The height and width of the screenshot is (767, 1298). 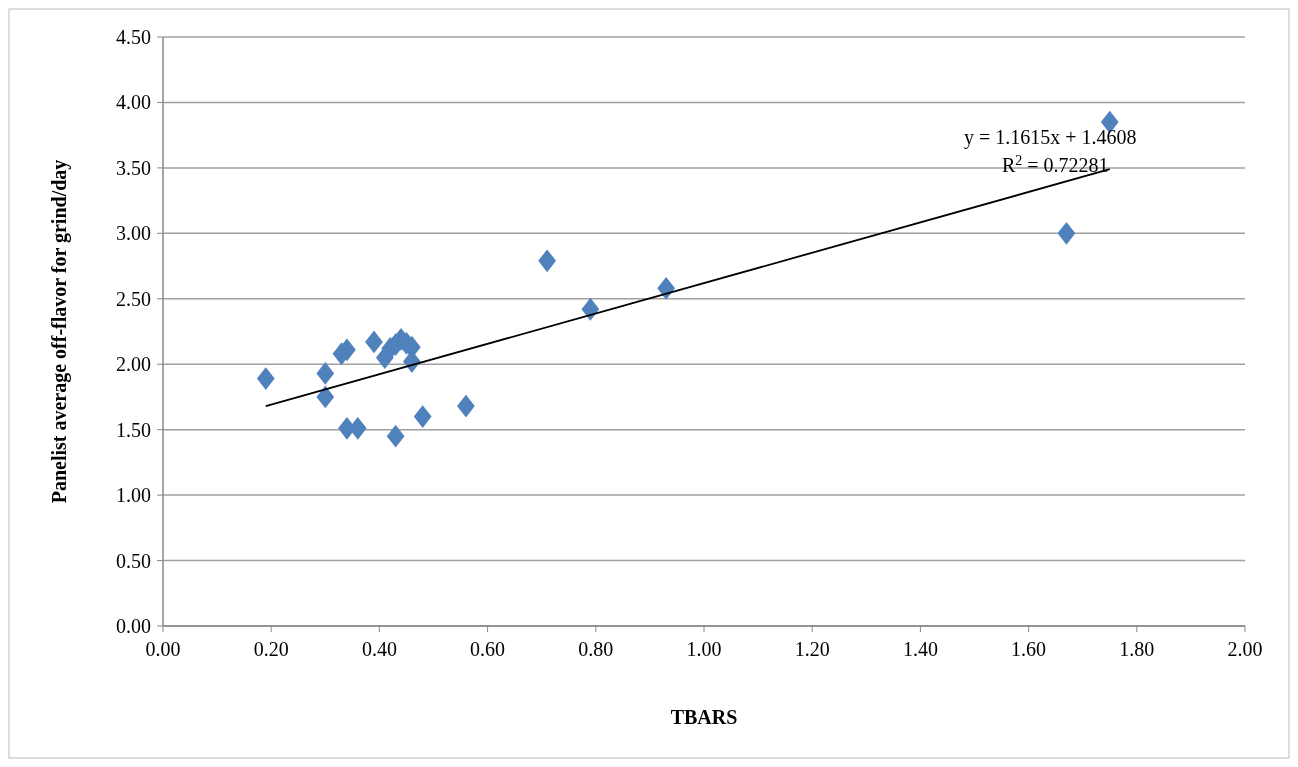 What do you see at coordinates (133, 37) in the screenshot?
I see `y-tick-label: 4.50` at bounding box center [133, 37].